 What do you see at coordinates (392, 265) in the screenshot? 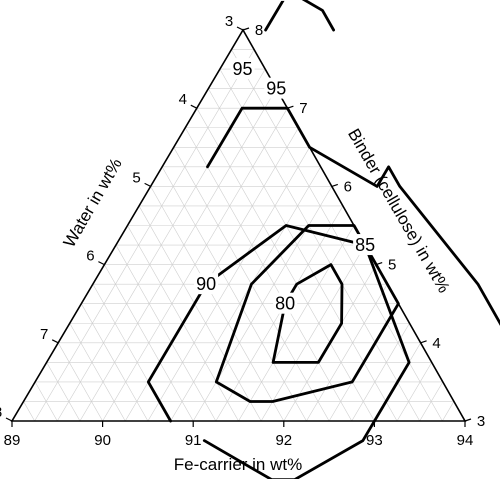
I see `right-tick-label: 5` at bounding box center [392, 265].